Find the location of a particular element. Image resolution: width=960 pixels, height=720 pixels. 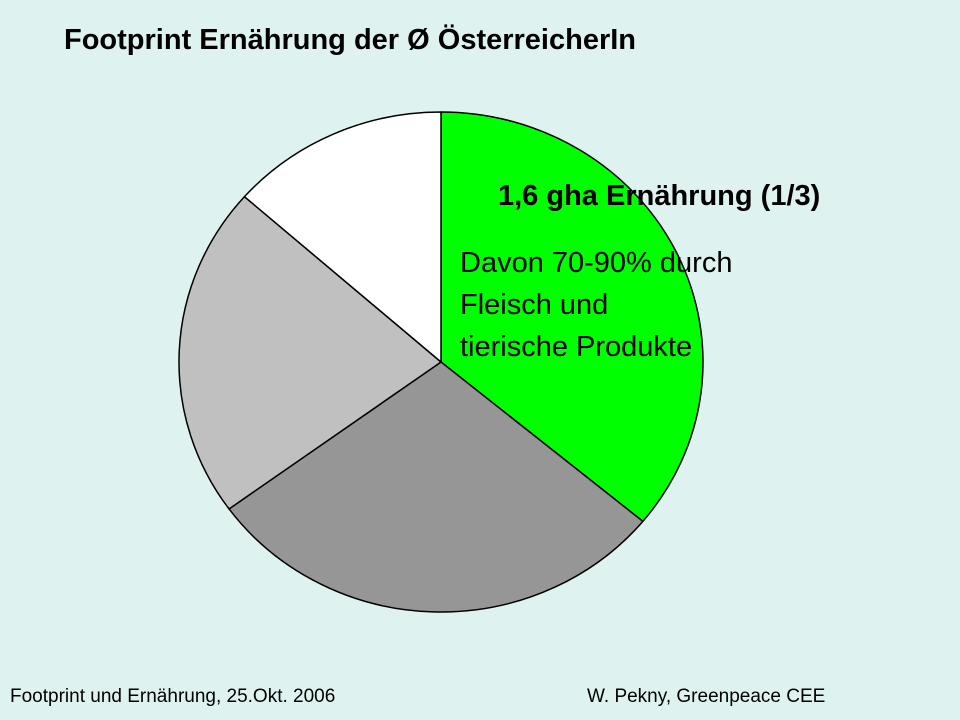

callout-line-1: Davon 70-90% durch is located at coordinates (596, 263).